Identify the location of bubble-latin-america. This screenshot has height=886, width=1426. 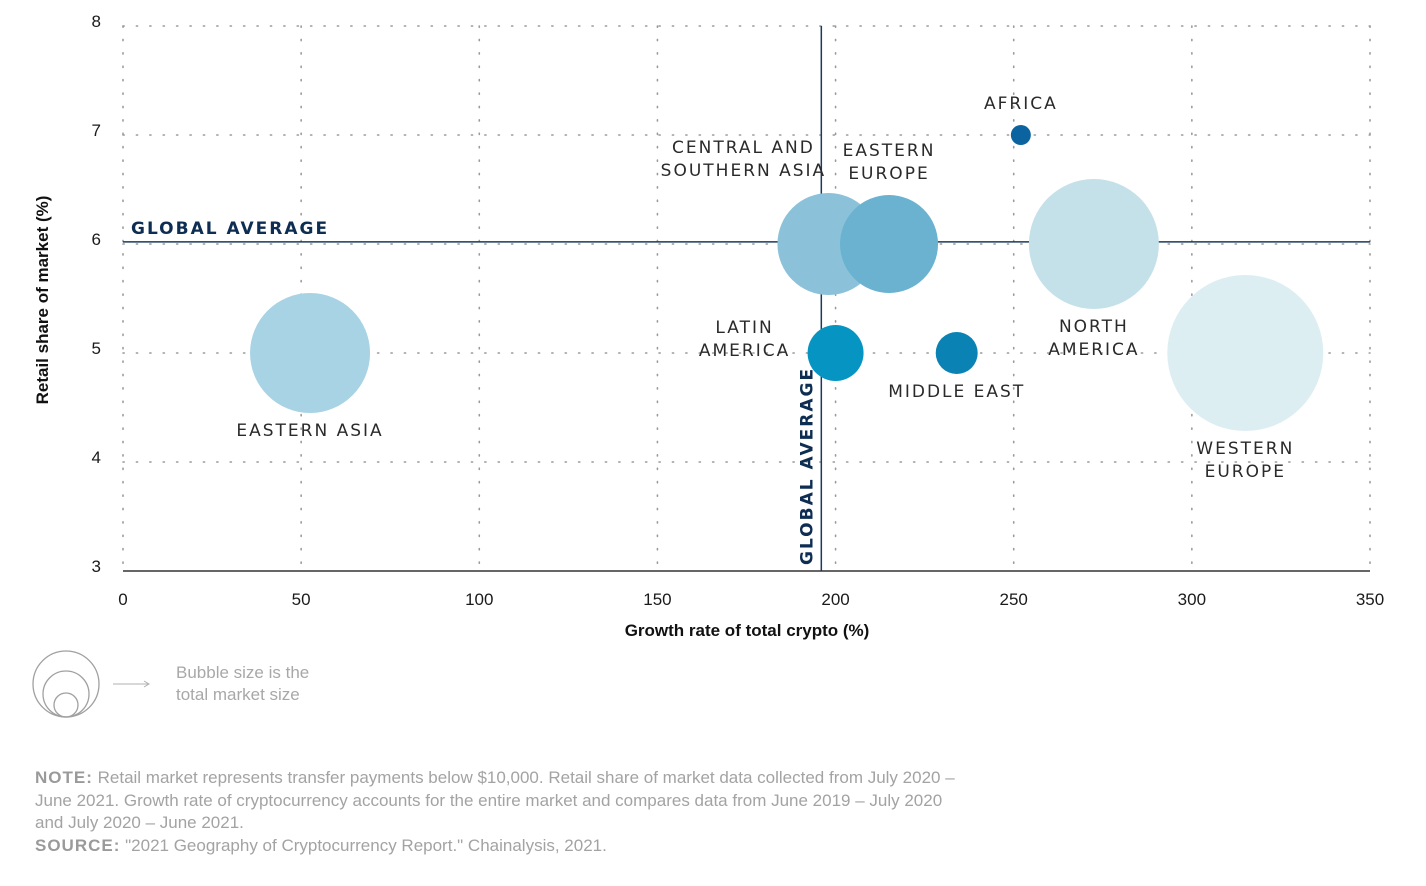
(835, 353).